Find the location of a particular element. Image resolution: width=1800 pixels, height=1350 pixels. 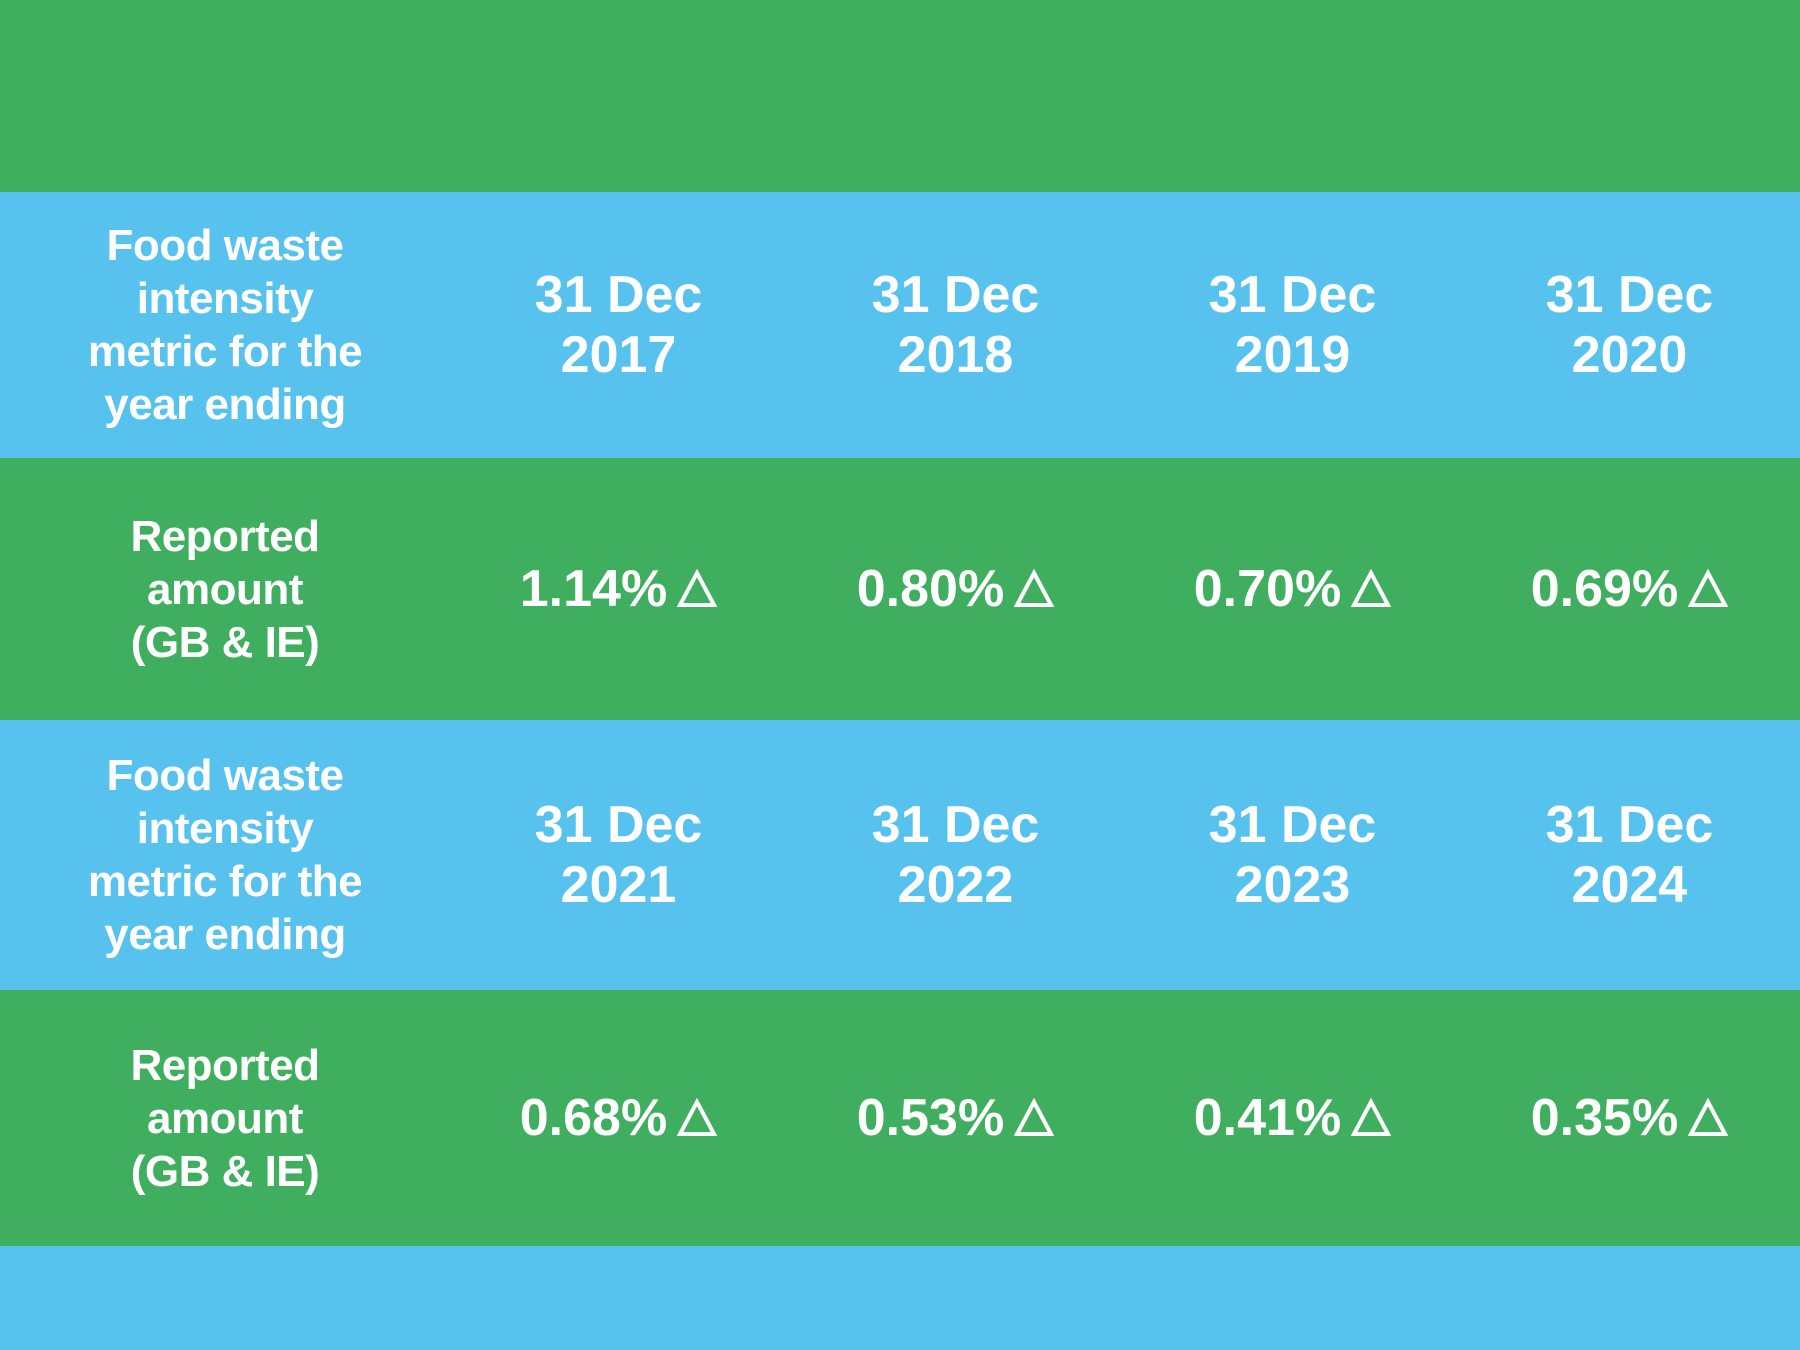

value-cell: 1.14% is located at coordinates (618, 589).